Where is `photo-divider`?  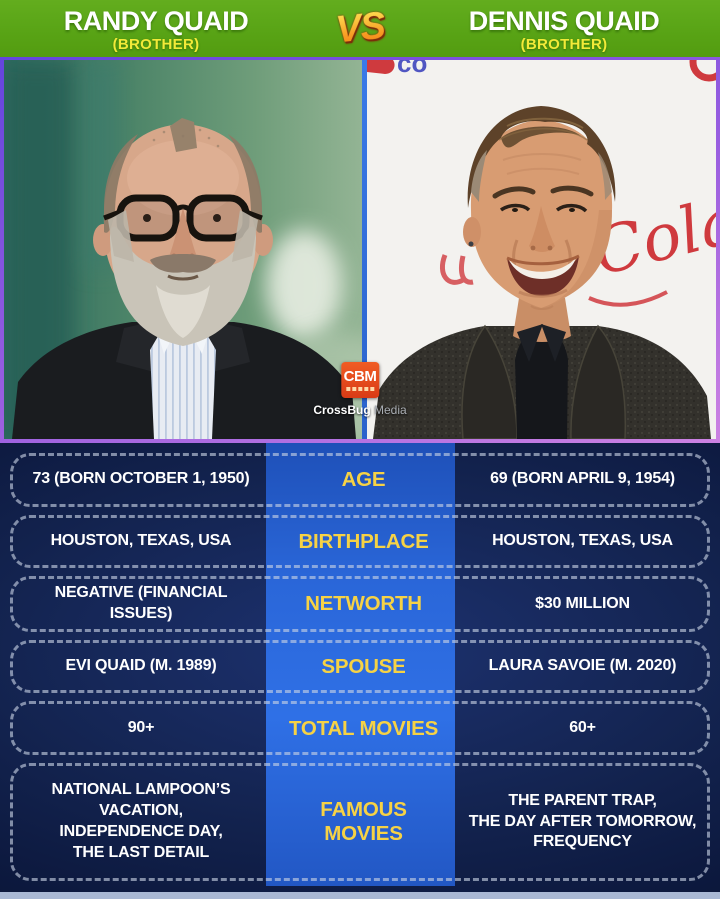
photo-divider is located at coordinates (364, 249).